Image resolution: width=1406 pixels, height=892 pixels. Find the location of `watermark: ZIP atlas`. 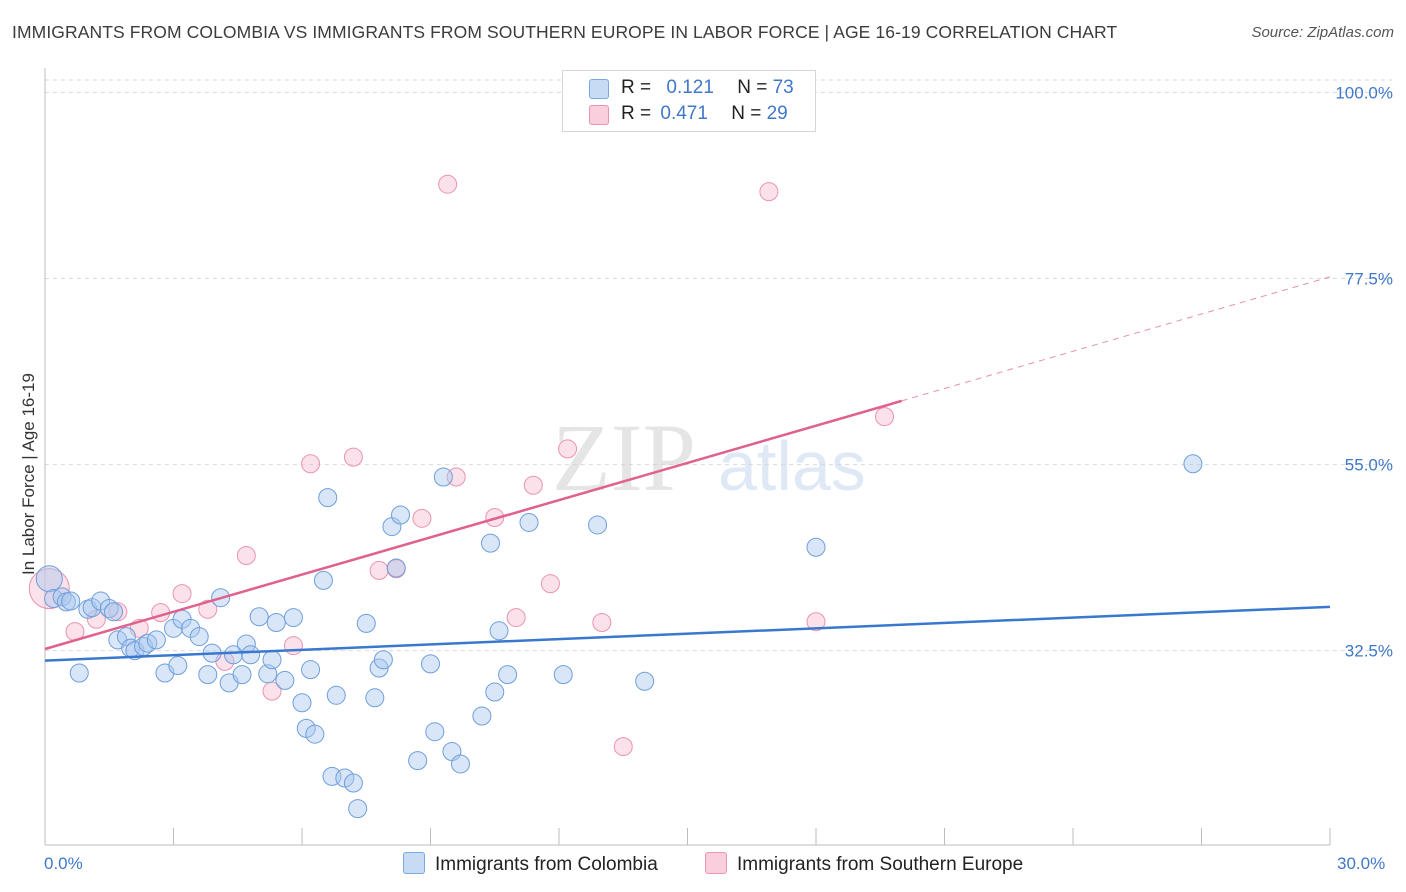

watermark: ZIP atlas is located at coordinates (709, 457).